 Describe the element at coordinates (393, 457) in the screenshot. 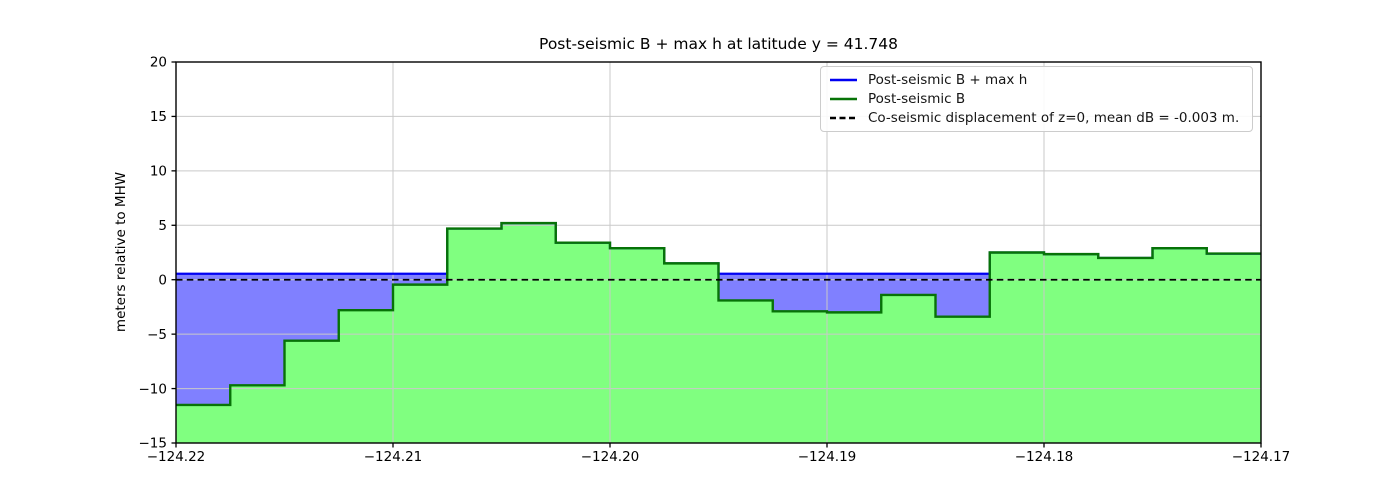

I see `x-tick-label: −124.21` at that location.